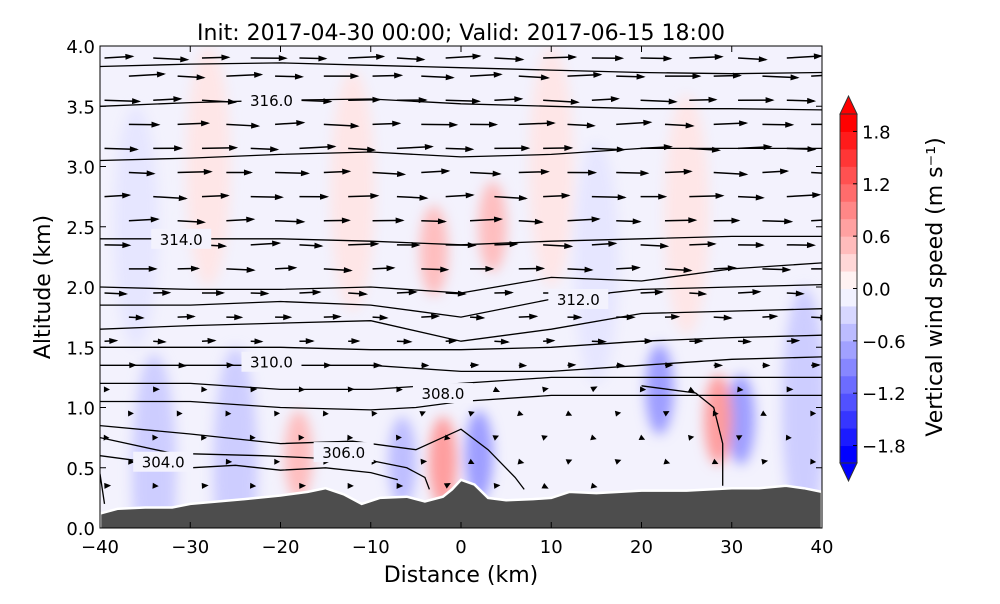 The width and height of the screenshot is (1000, 604). What do you see at coordinates (731, 547) in the screenshot?
I see `x-tick-label: 30` at bounding box center [731, 547].